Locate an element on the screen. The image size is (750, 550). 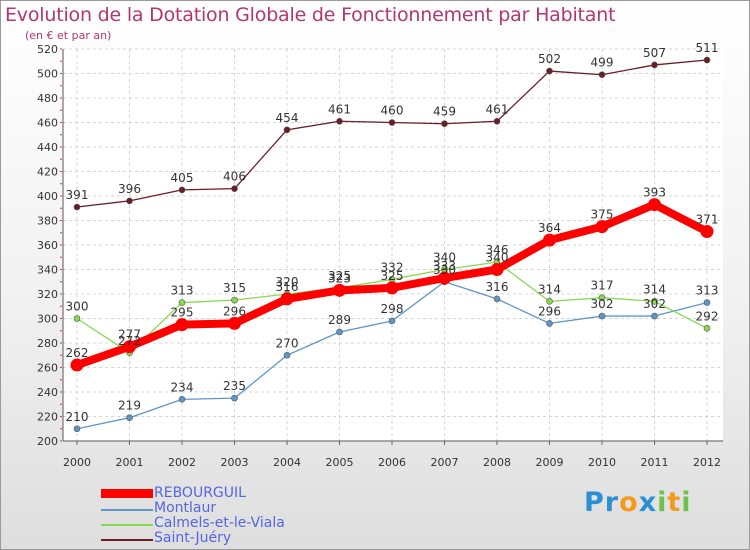
data-point-saint-ju-ry-2007 is located at coordinates (444, 124).